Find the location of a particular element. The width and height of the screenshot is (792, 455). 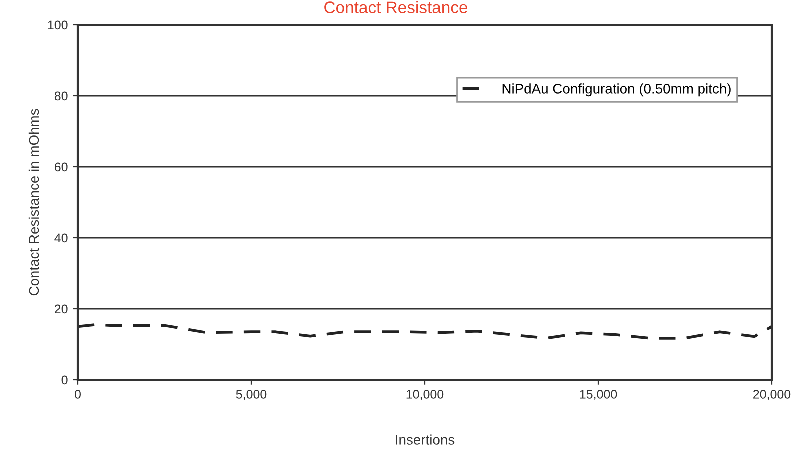

line-series is located at coordinates (425, 332).